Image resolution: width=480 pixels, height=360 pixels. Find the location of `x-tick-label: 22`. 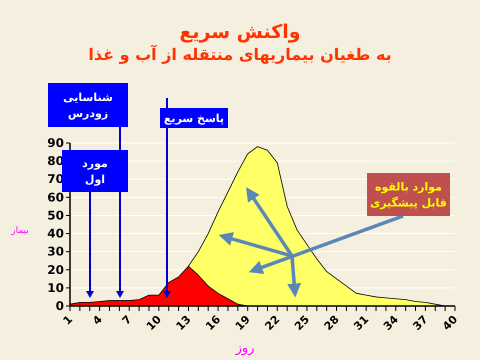

x-tick-label: 22 is located at coordinates (272, 322).